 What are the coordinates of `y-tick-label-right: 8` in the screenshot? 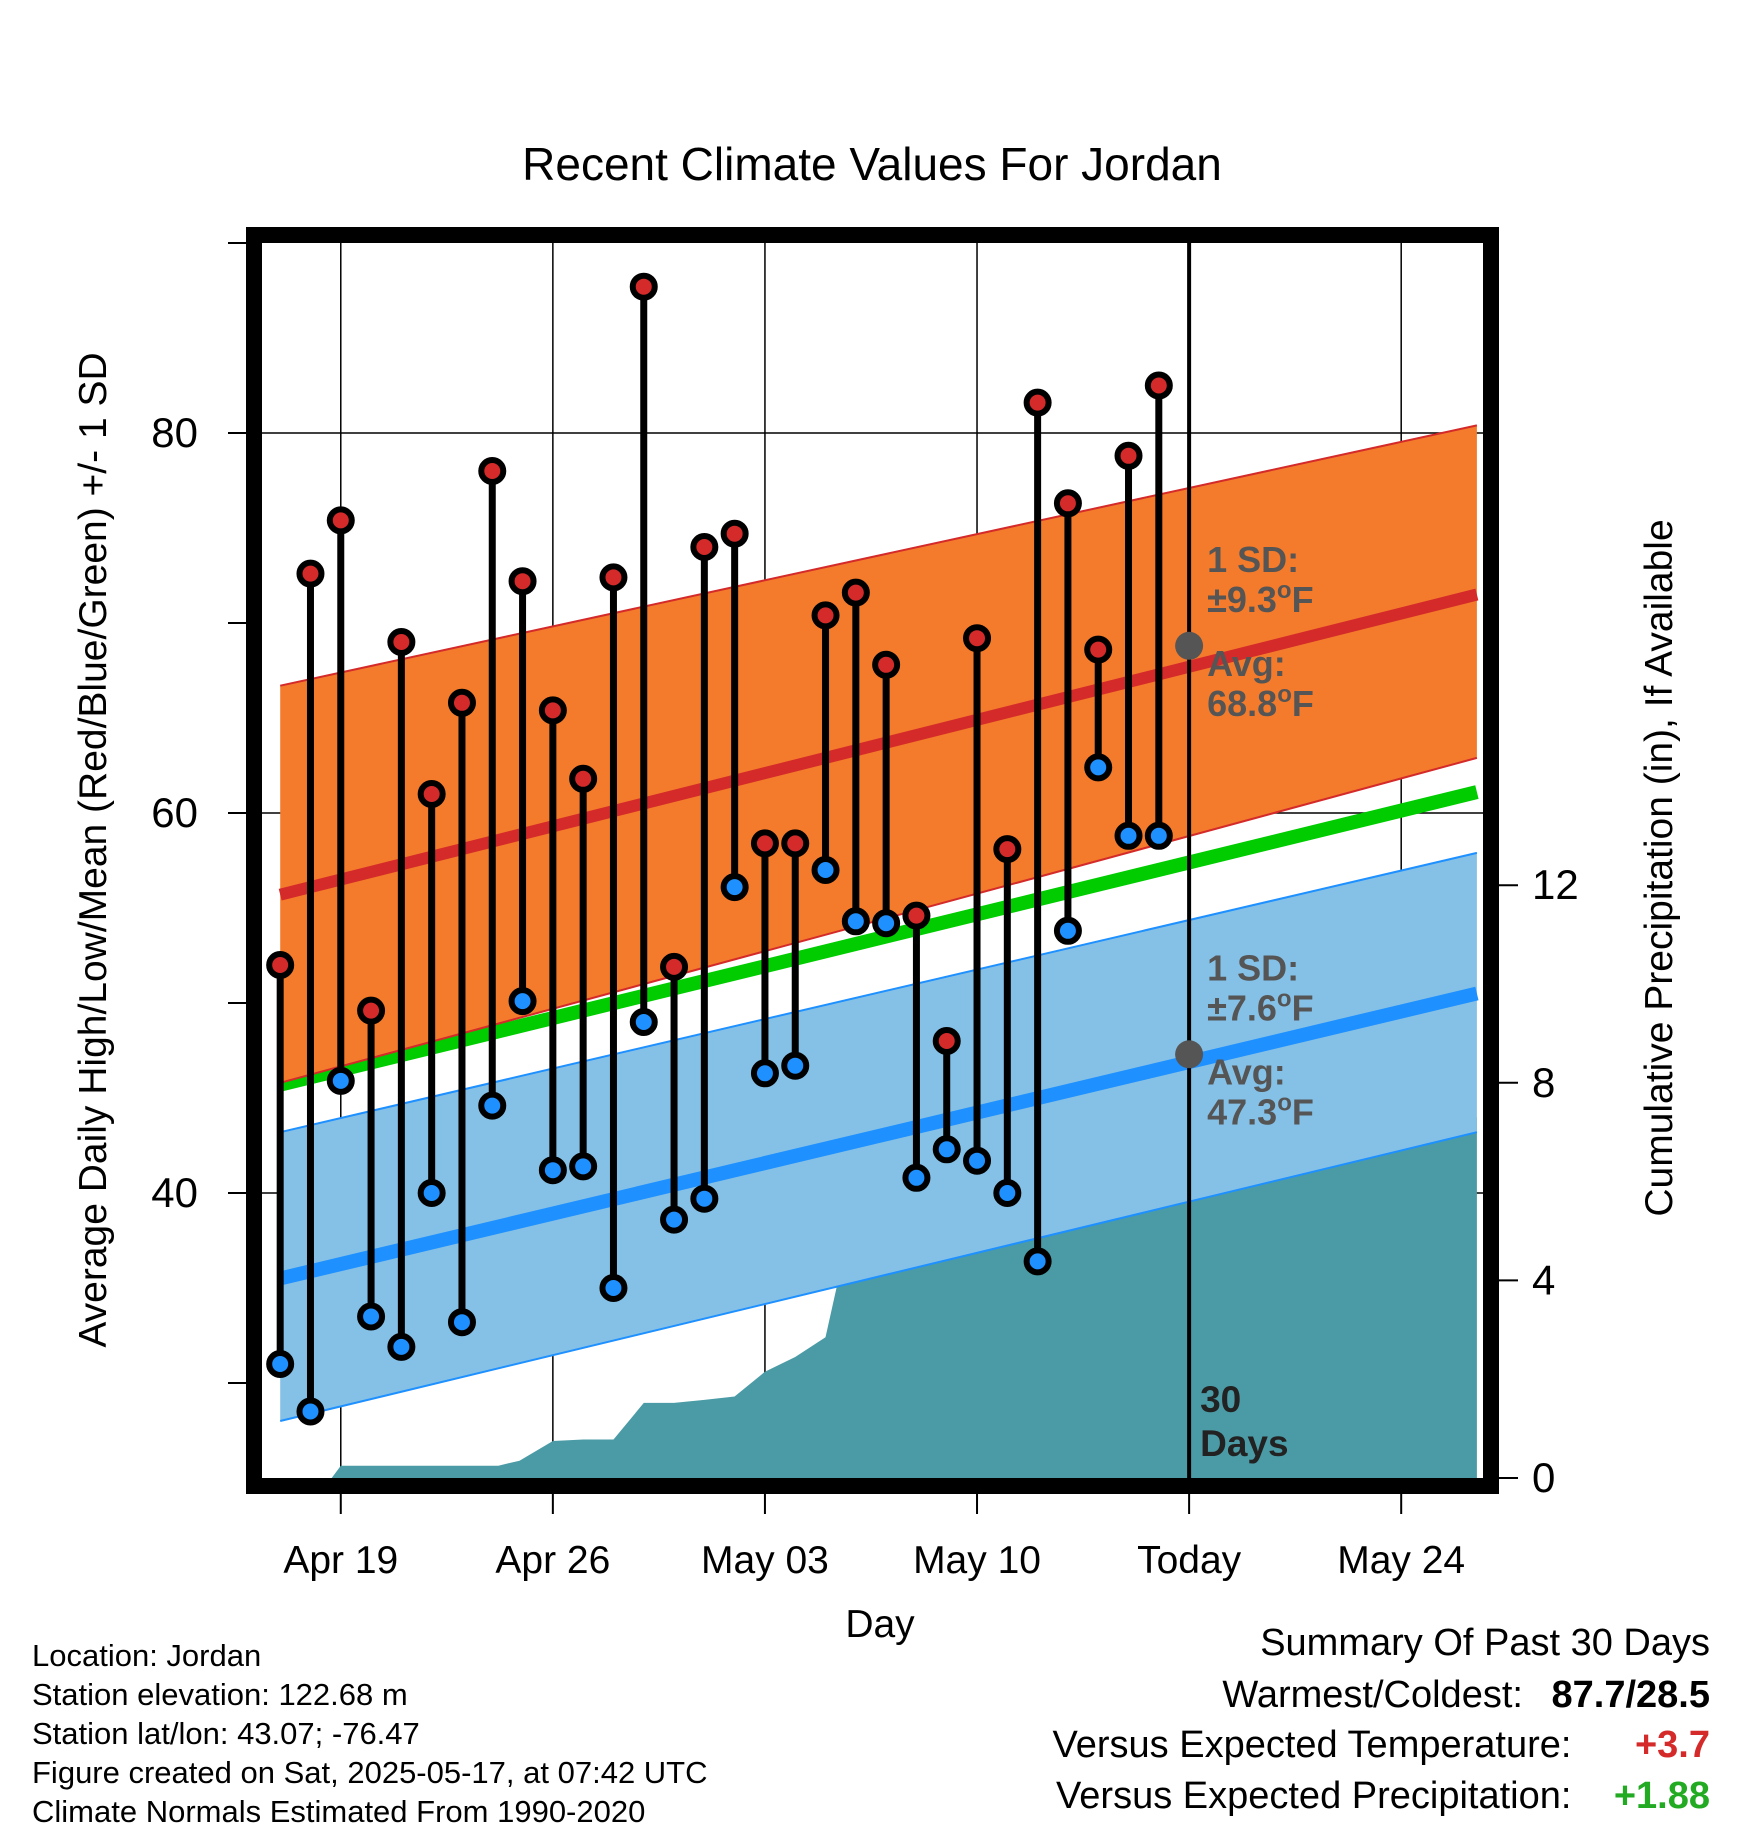 It's located at (1543, 1082).